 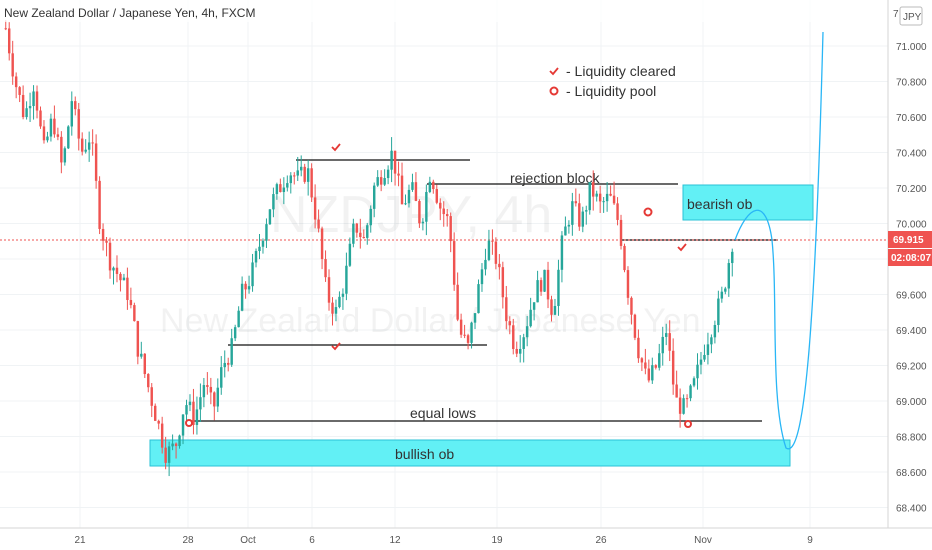 What do you see at coordinates (424, 454) in the screenshot?
I see `bullish-ob-label: bullish ob` at bounding box center [424, 454].